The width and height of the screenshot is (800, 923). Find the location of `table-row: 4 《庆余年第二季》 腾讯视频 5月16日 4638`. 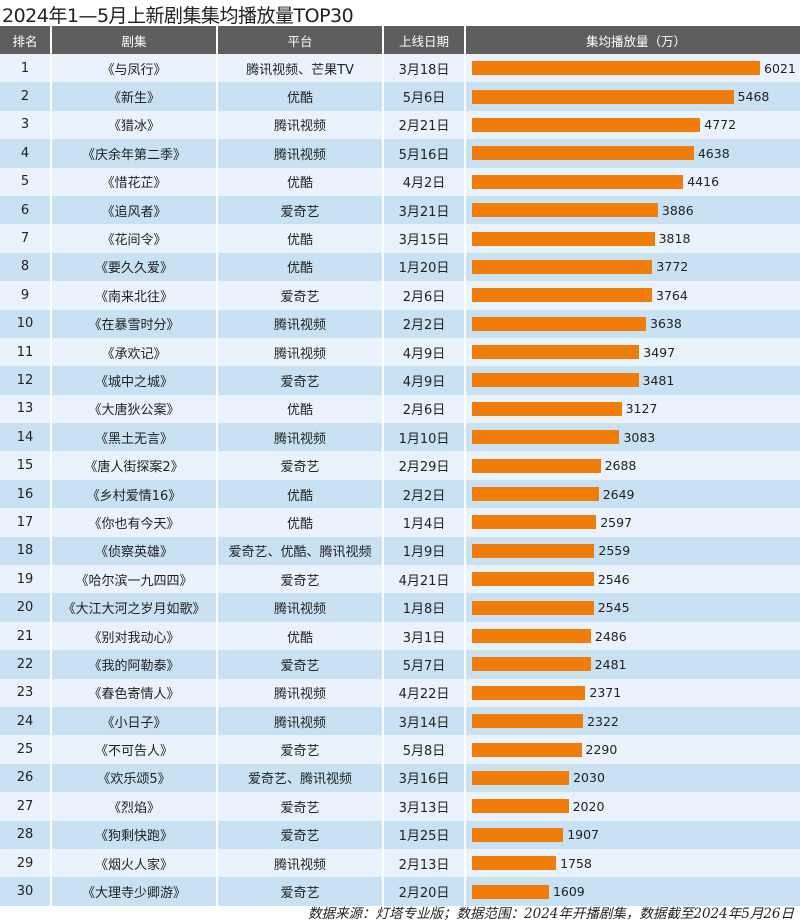

table-row: 4 《庆余年第二季》 腾讯视频 5月16日 4638 is located at coordinates (400, 153).